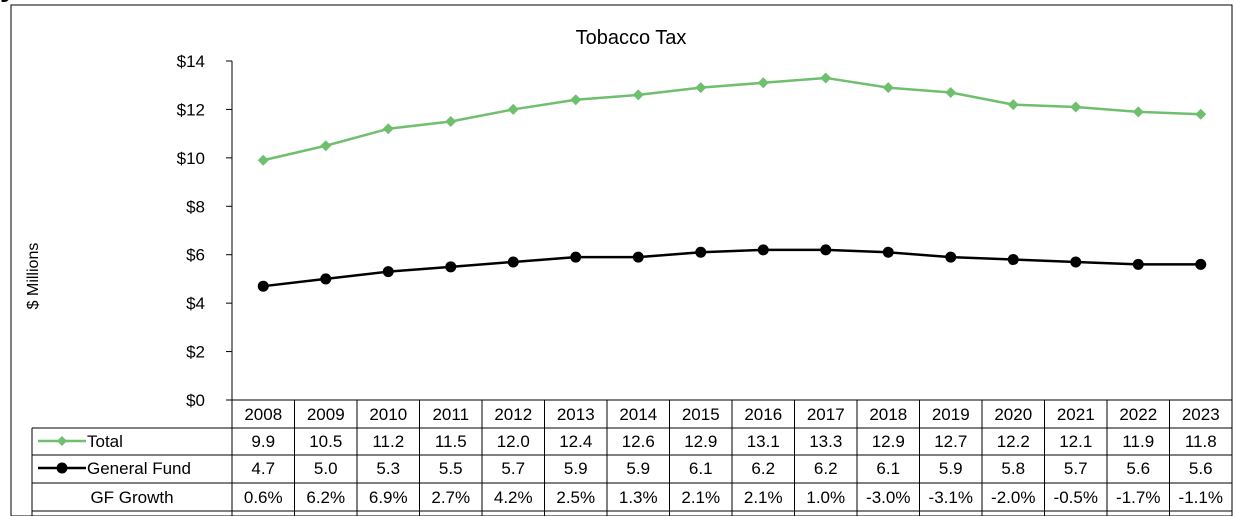 The image size is (1234, 516). What do you see at coordinates (888, 468) in the screenshot?
I see `table-cell-value: 6.1` at bounding box center [888, 468].